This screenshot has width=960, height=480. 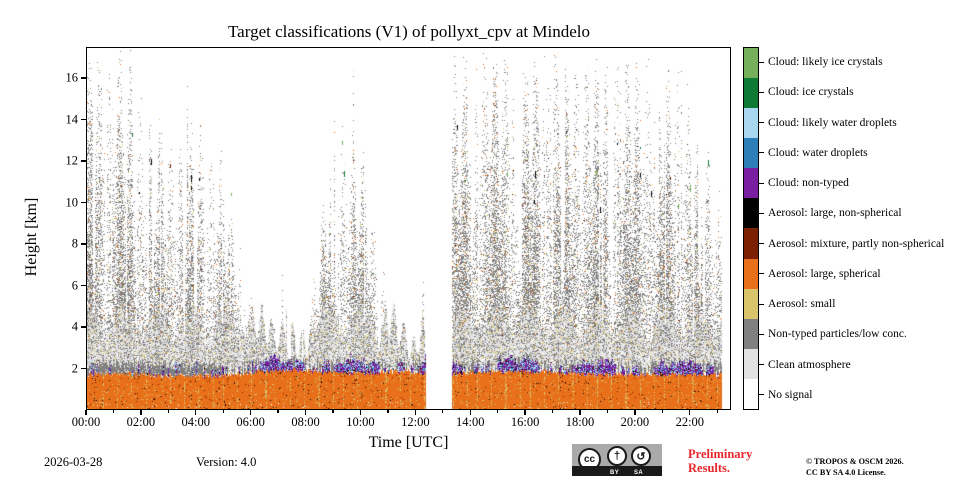 I want to click on y-tick-label: 12, so click(x=72, y=160).